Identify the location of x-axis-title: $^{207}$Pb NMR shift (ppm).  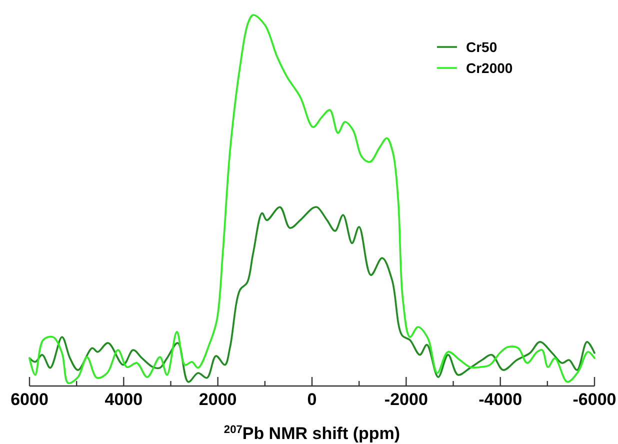
(312, 433).